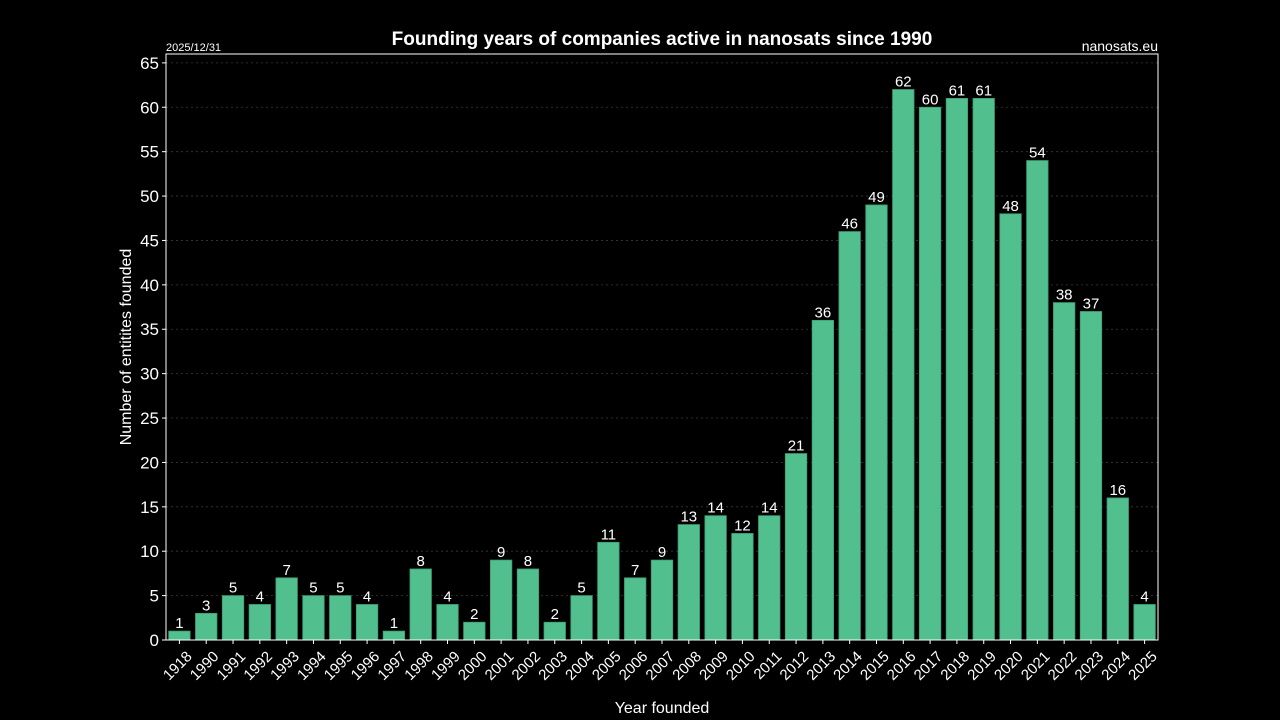  I want to click on data-label-2003: 2, so click(555, 614).